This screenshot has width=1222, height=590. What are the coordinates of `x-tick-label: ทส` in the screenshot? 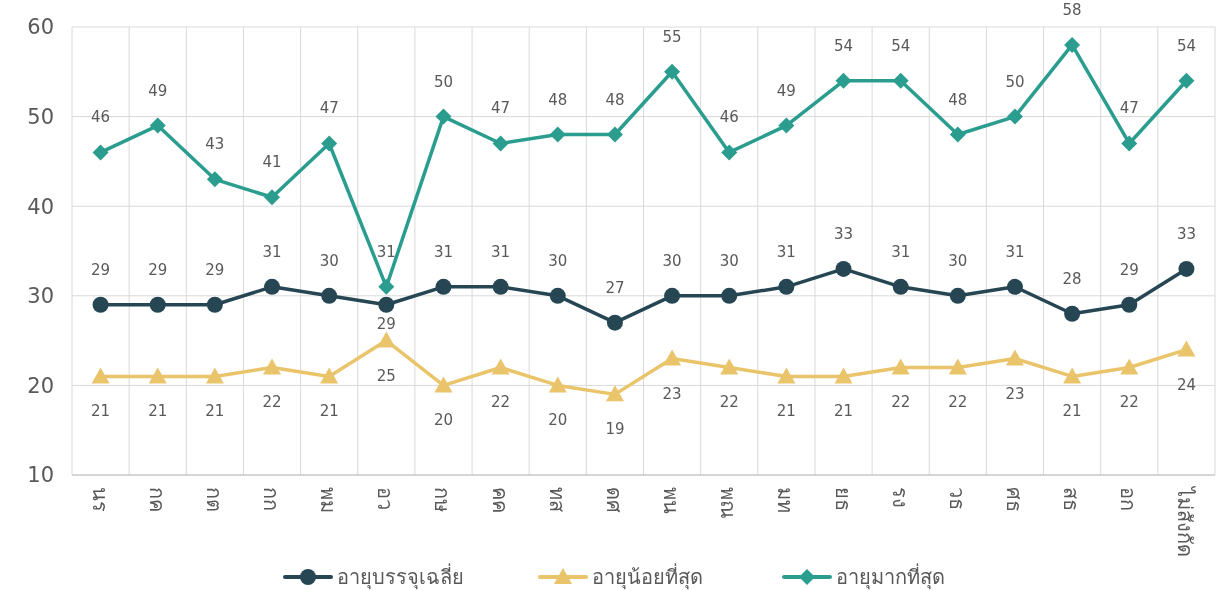 It's located at (556, 499).